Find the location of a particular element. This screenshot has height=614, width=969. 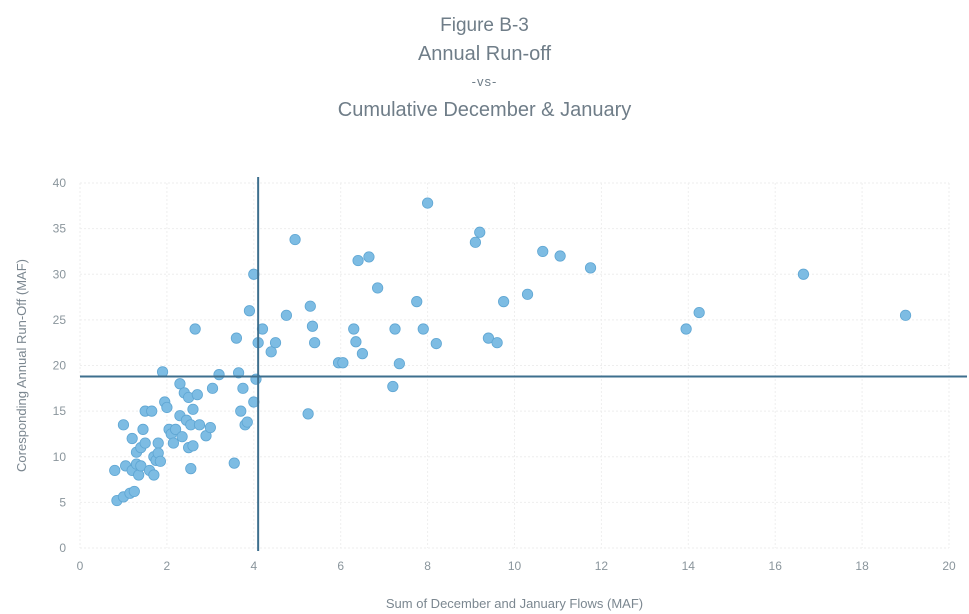

x-tick-labels: 0 2 4 6 8 10 12 14 16 18 20 is located at coordinates (516, 566).